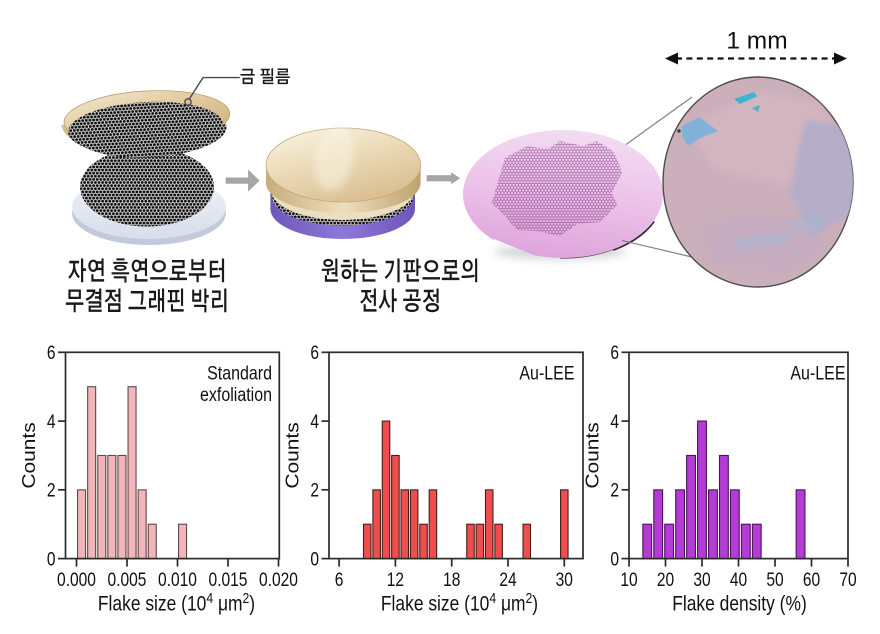 This screenshot has width=880, height=634. Describe the element at coordinates (451, 579) in the screenshot. I see `svg-text: 18` at that location.